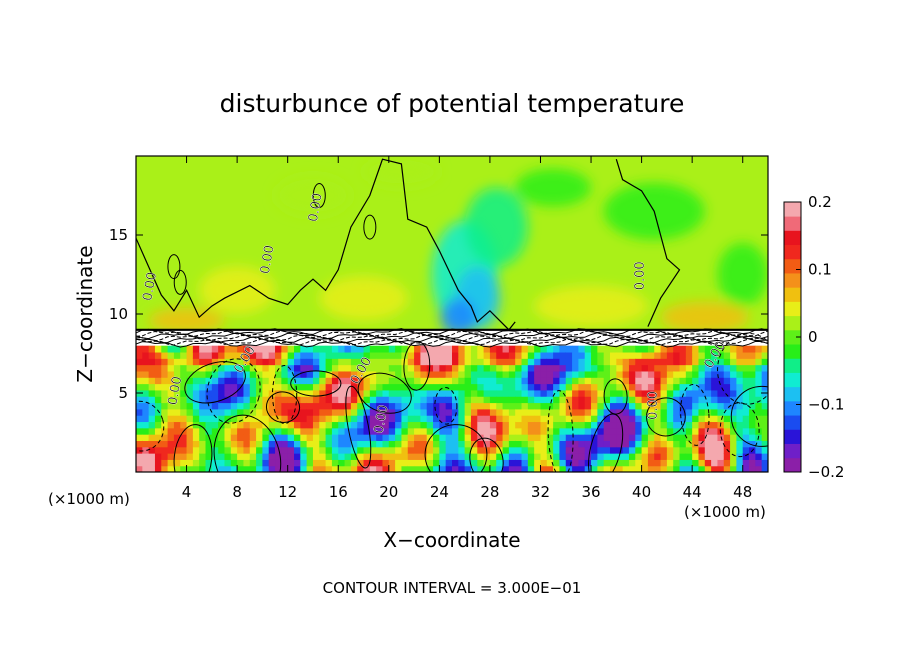 The image size is (904, 654). What do you see at coordinates (813, 337) in the screenshot?
I see `colorbar-tick-label: 0` at bounding box center [813, 337].